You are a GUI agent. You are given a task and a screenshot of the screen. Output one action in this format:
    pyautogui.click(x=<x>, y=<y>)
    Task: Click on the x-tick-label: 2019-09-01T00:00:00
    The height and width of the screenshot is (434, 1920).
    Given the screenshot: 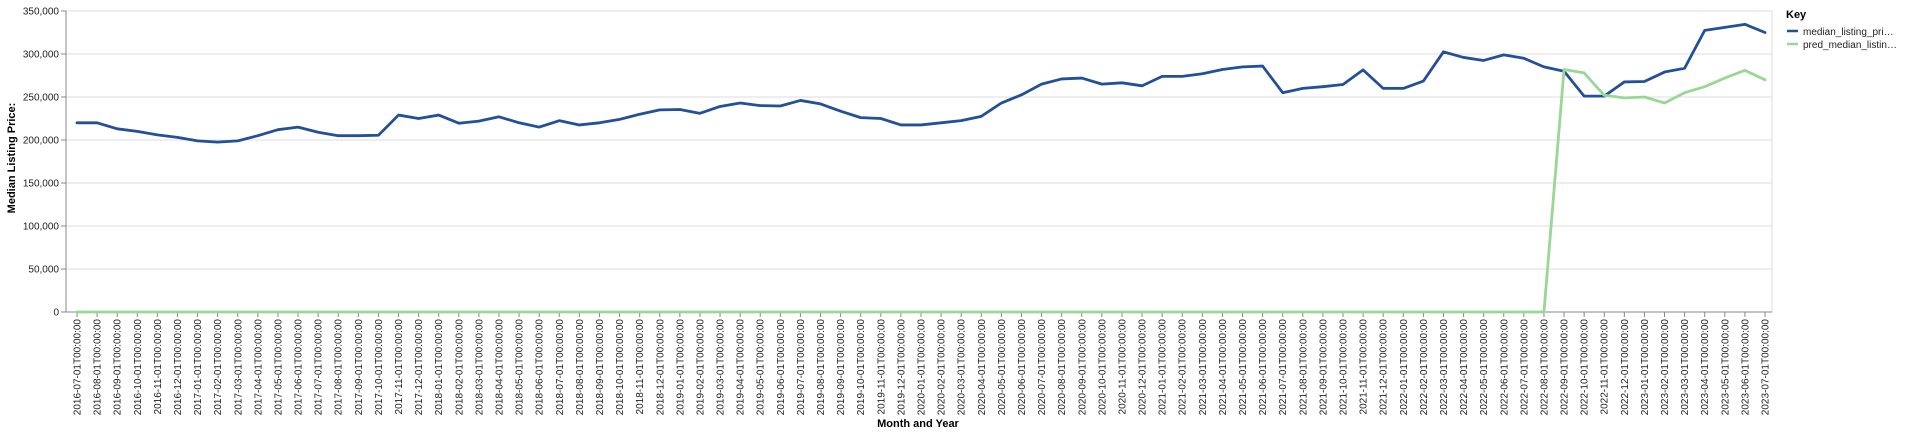 What is the action you would take?
    pyautogui.click(x=841, y=367)
    